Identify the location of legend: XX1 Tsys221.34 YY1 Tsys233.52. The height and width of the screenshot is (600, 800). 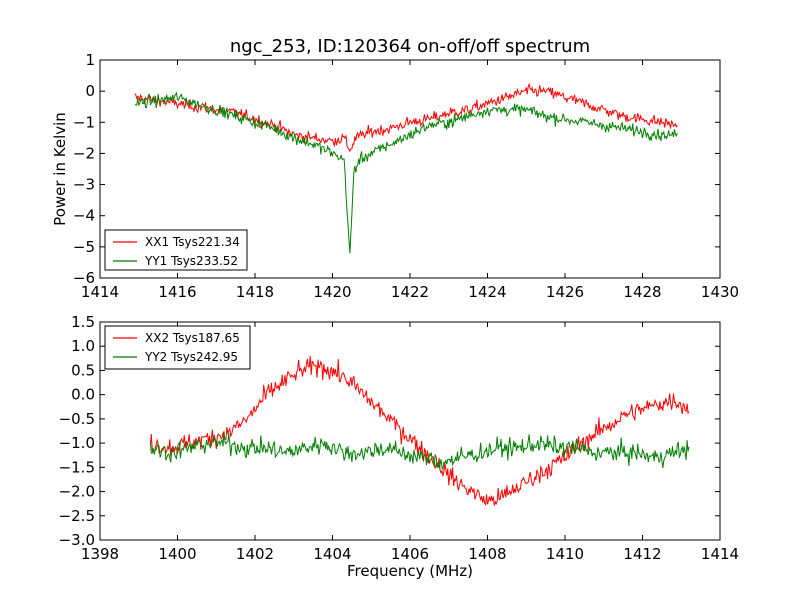
(176, 250).